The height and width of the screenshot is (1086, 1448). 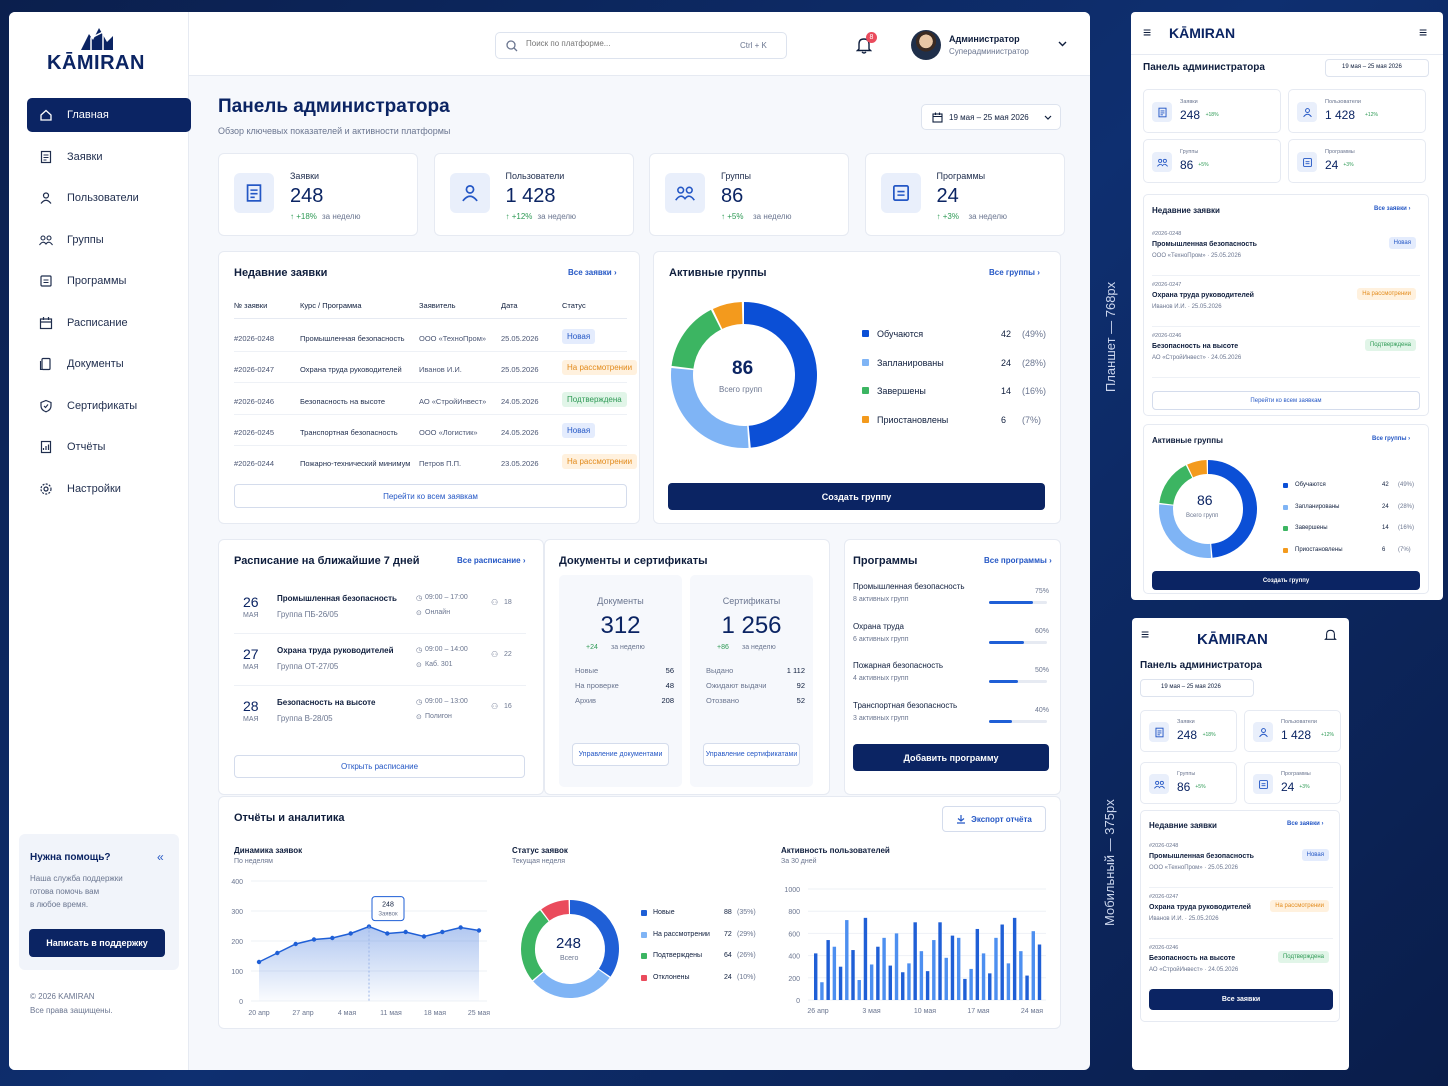 I want to click on chevron-down-icon, so click(x=1062, y=44).